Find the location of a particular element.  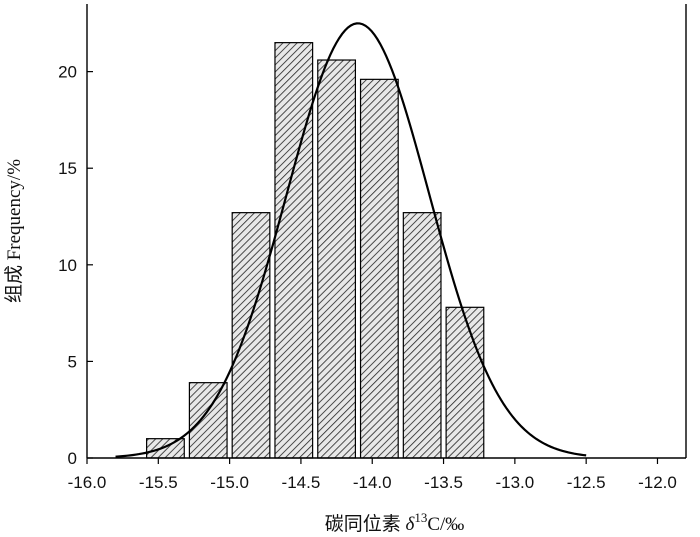

x-axis-title-superscript: 13 is located at coordinates (420, 517).